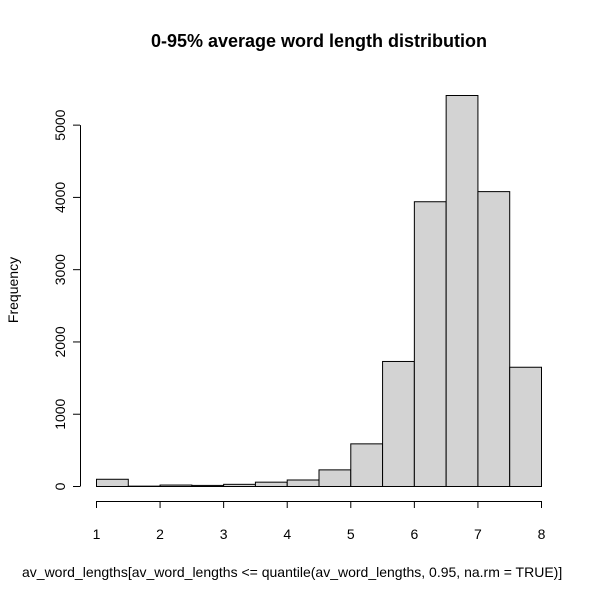  Describe the element at coordinates (60, 413) in the screenshot. I see `y-tick-label: 1000` at that location.